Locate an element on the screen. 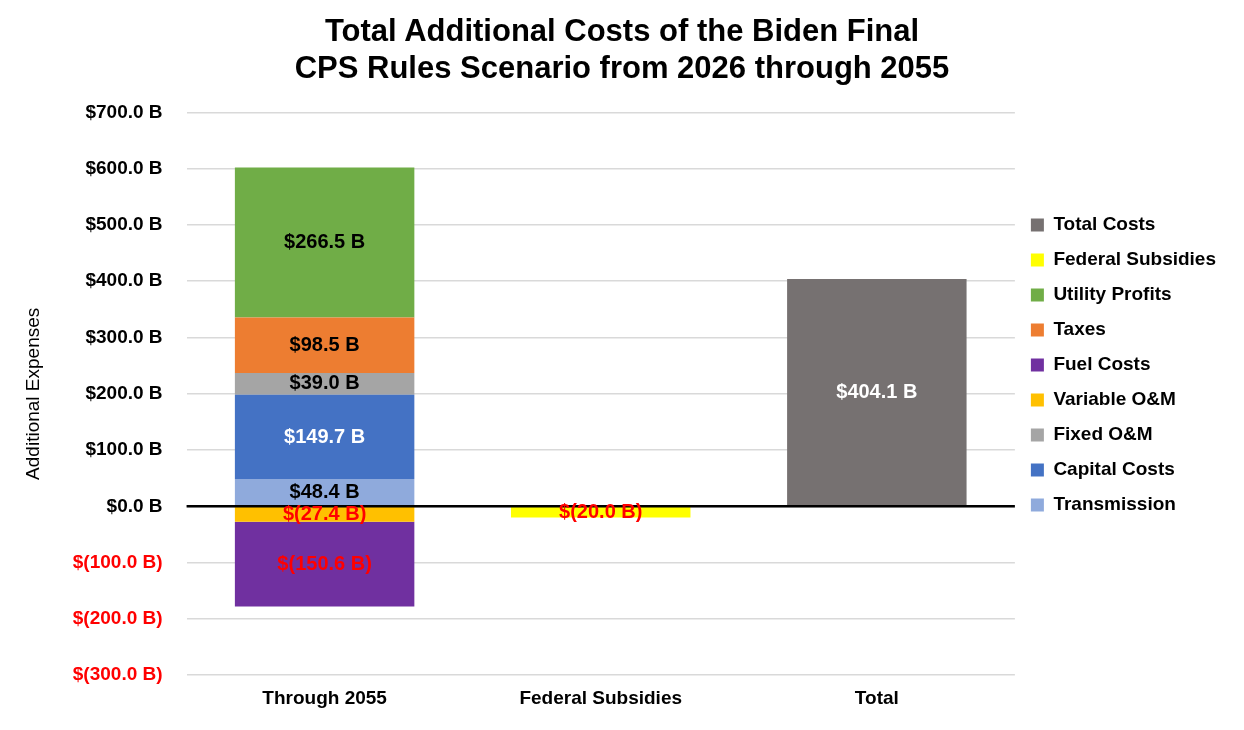  y-tick-label: $600.0 B is located at coordinates (124, 167).